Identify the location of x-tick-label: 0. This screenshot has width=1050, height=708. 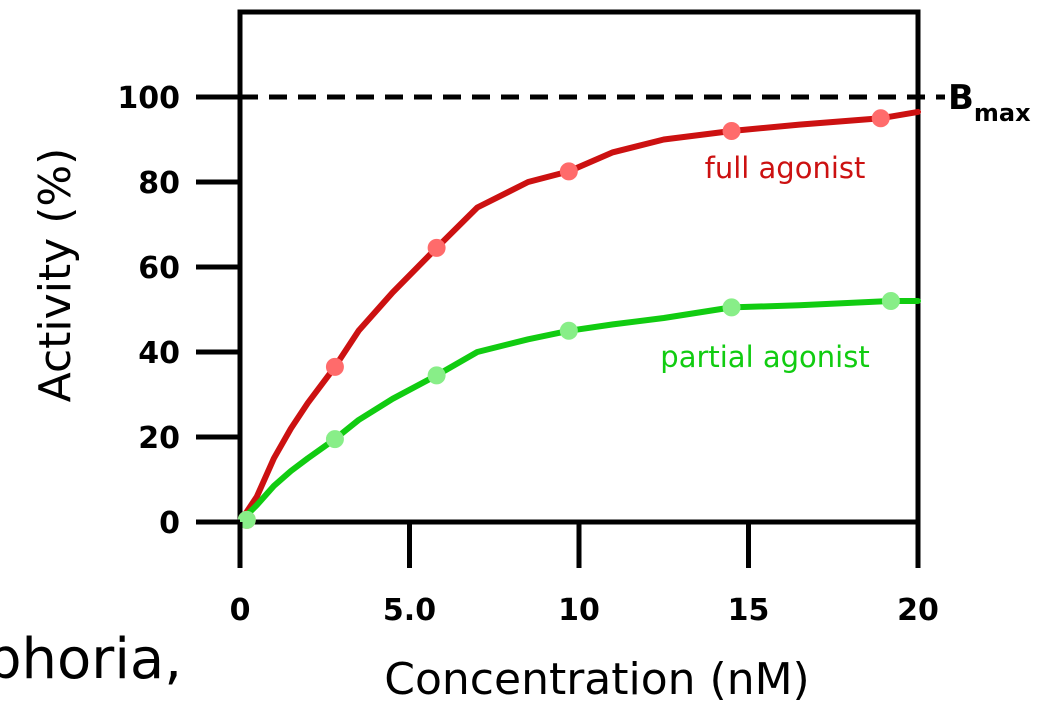
(240, 610).